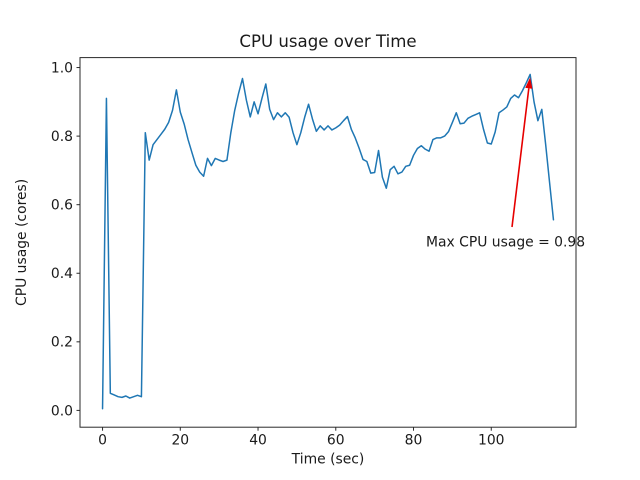 This screenshot has width=640, height=480. Describe the element at coordinates (62, 411) in the screenshot. I see `y-tick-label: 0.0` at that location.